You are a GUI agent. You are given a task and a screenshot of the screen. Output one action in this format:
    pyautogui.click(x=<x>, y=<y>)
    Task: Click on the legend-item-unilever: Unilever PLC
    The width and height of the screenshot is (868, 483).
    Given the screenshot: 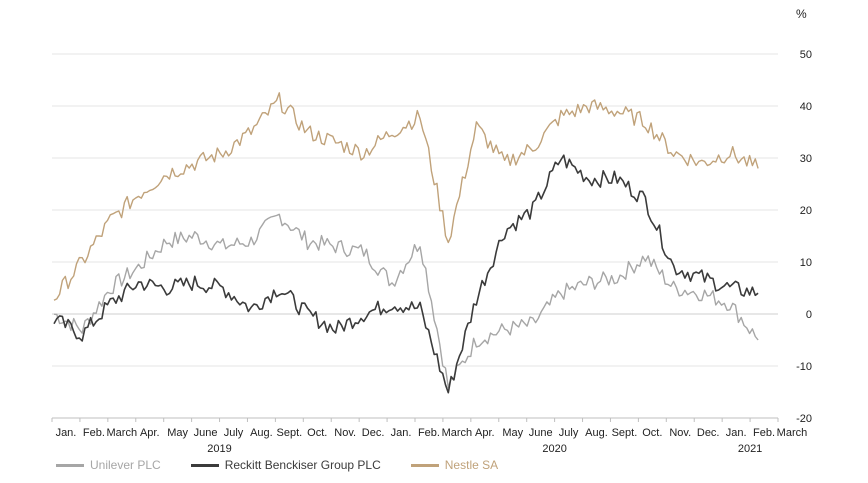 What is the action you would take?
    pyautogui.click(x=108, y=465)
    